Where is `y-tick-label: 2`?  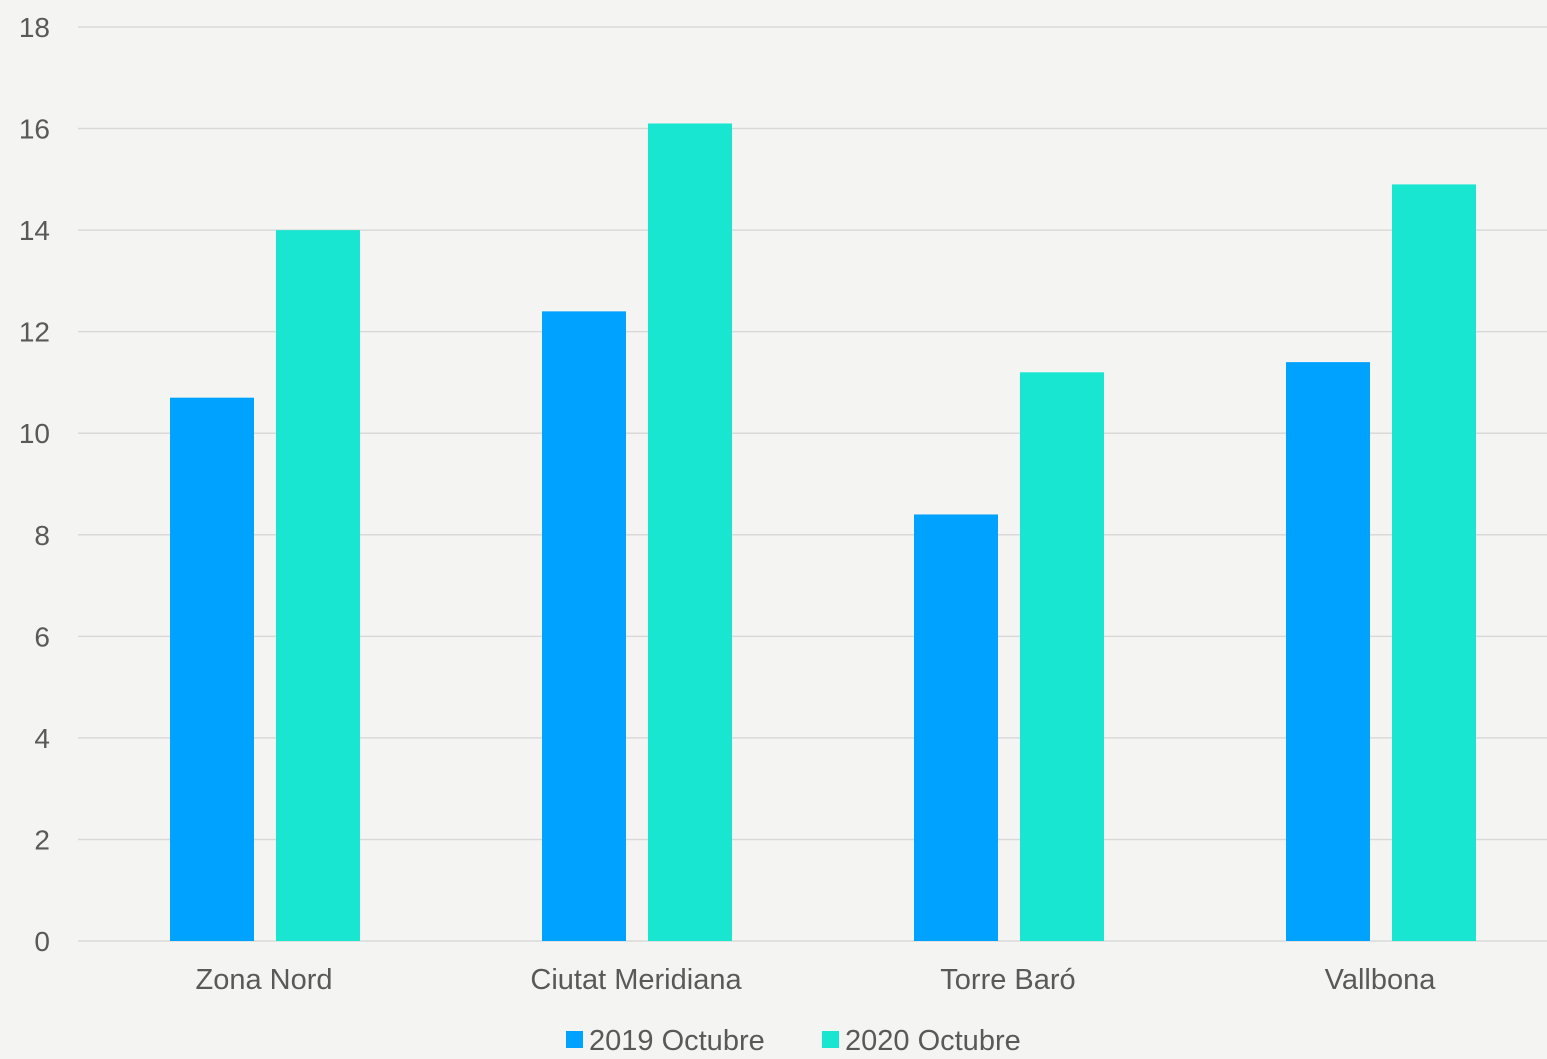 y-tick-label: 2 is located at coordinates (42, 839).